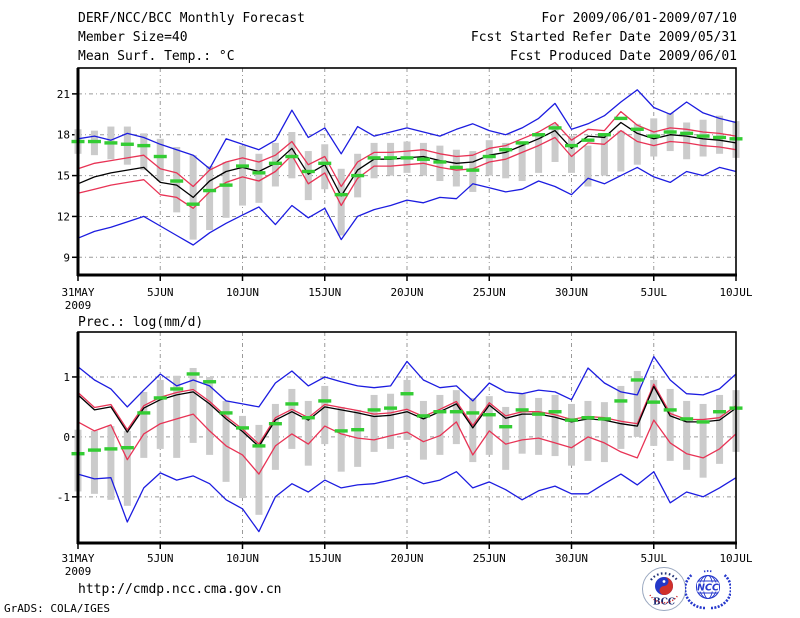 This screenshot has width=800, height=618. What do you see at coordinates (66, 437) in the screenshot?
I see `y-tick-label: 0` at bounding box center [66, 437].